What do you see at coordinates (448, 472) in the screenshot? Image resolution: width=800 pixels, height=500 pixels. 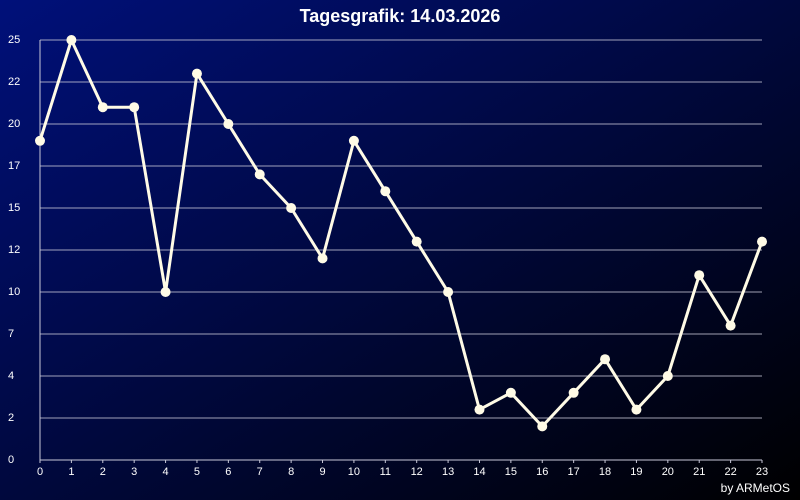 I see `x-tick-label: 13` at bounding box center [448, 472].